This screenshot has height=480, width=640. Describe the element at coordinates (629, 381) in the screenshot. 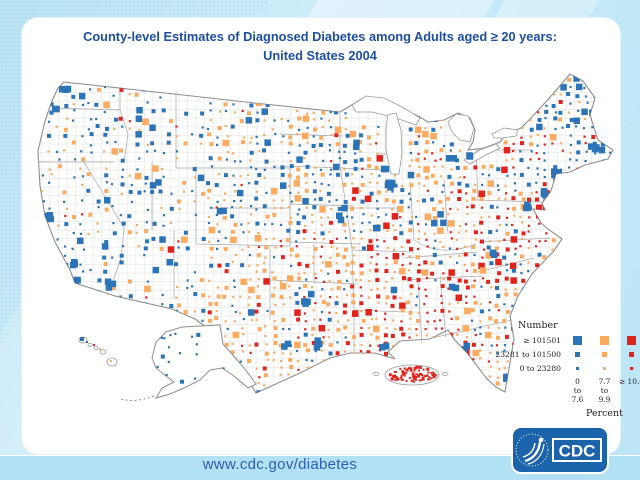

I see `legend-percent-col-red: ≥ 10.0` at that location.